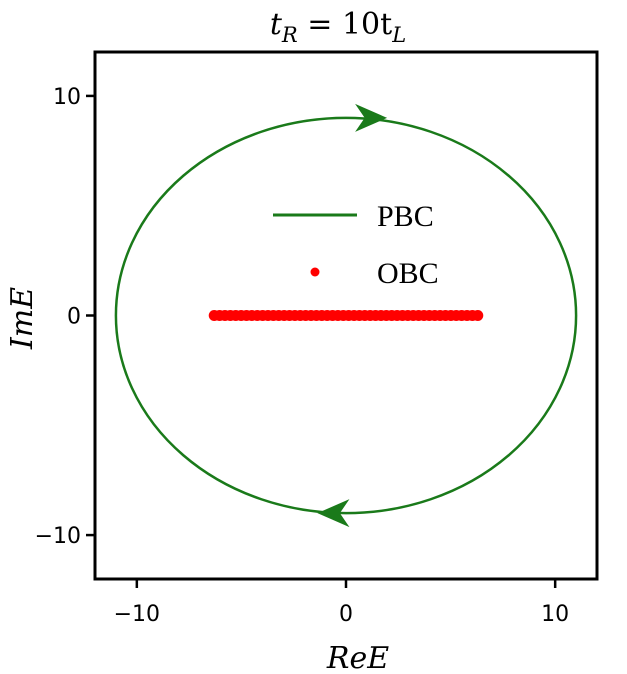 Image resolution: width=627 pixels, height=674 pixels. I want to click on x-axis-label: ReE, so click(357, 657).